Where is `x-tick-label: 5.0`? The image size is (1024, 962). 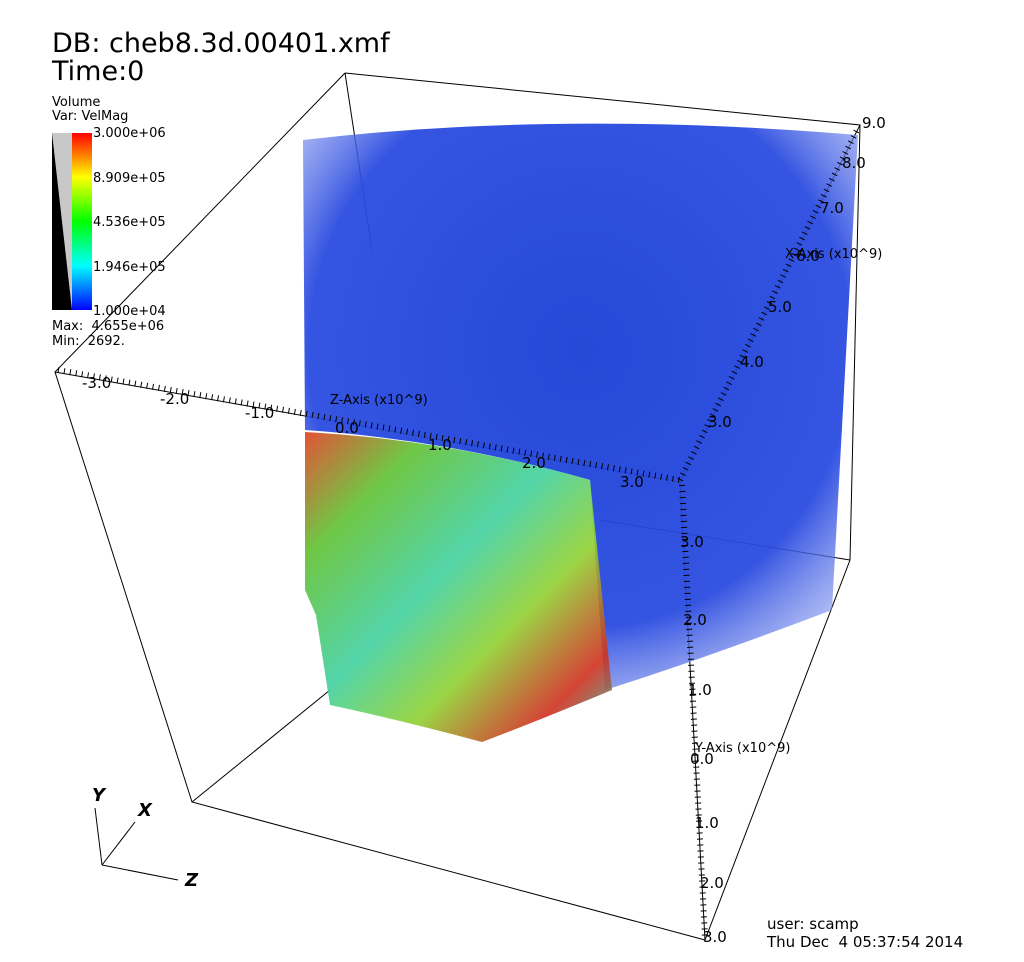 x-tick-label: 5.0 is located at coordinates (780, 307).